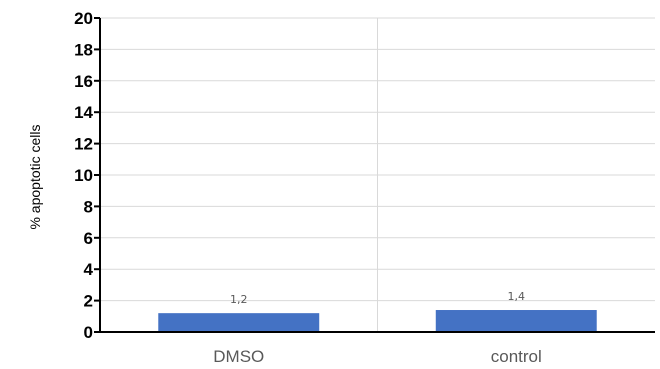 The width and height of the screenshot is (660, 369). I want to click on bars, so click(377, 321).